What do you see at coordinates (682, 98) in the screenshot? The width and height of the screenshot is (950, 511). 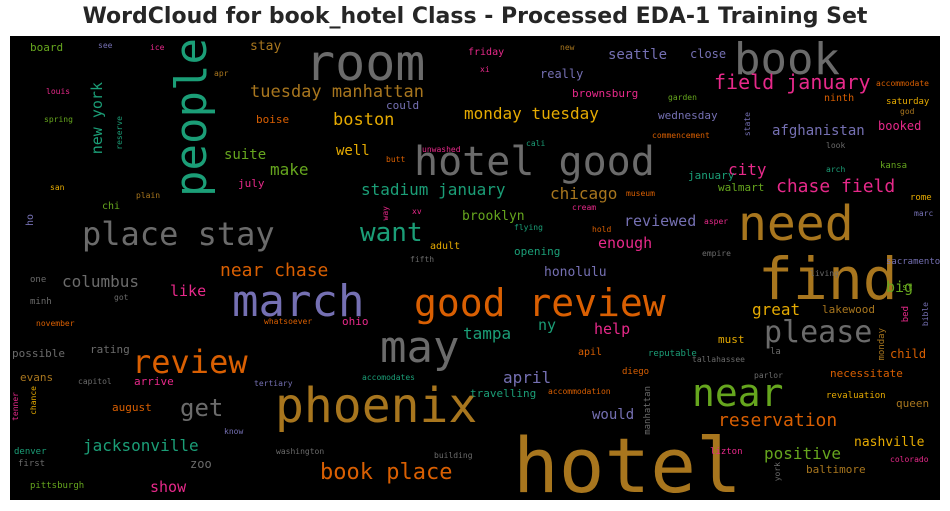 I see `word-garden: garden` at bounding box center [682, 98].